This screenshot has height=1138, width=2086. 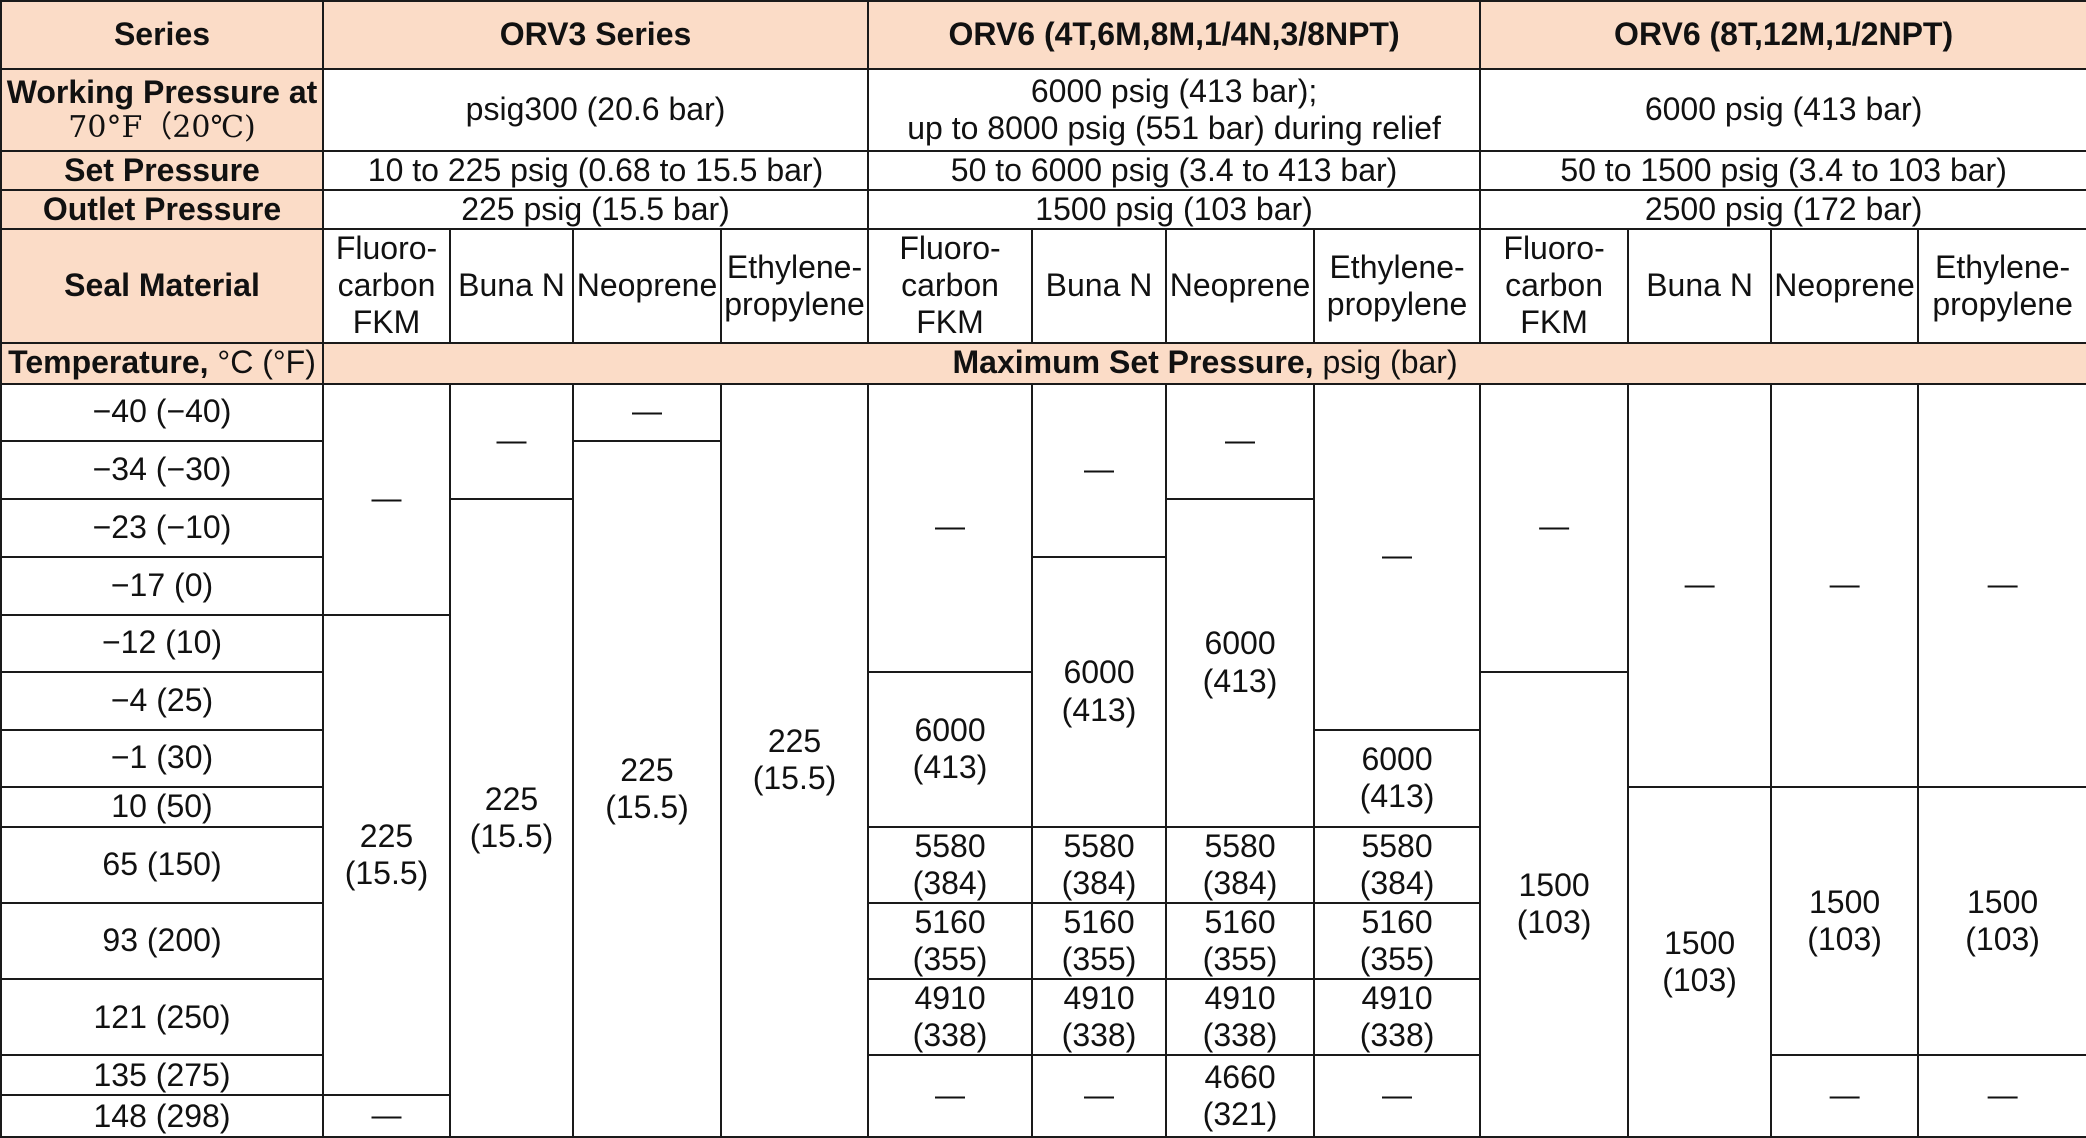 What do you see at coordinates (1240, 662) in the screenshot?
I see `orv6a-neoprene-cell: 6000 (413)` at bounding box center [1240, 662].